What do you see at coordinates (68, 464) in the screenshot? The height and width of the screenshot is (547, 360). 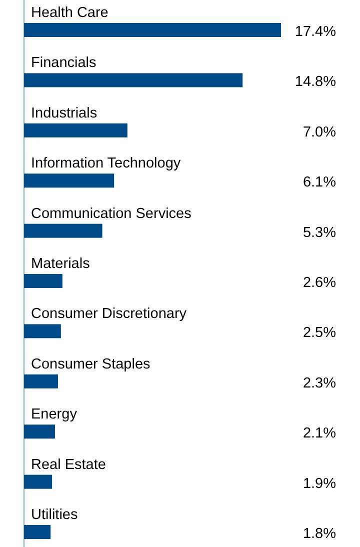 I see `y-tick-label: Real Estate` at bounding box center [68, 464].